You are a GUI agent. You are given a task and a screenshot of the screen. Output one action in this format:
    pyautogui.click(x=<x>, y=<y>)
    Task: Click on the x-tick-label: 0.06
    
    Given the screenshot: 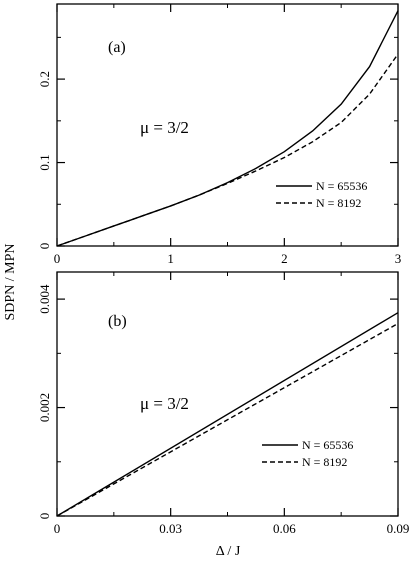 What is the action you would take?
    pyautogui.click(x=284, y=528)
    